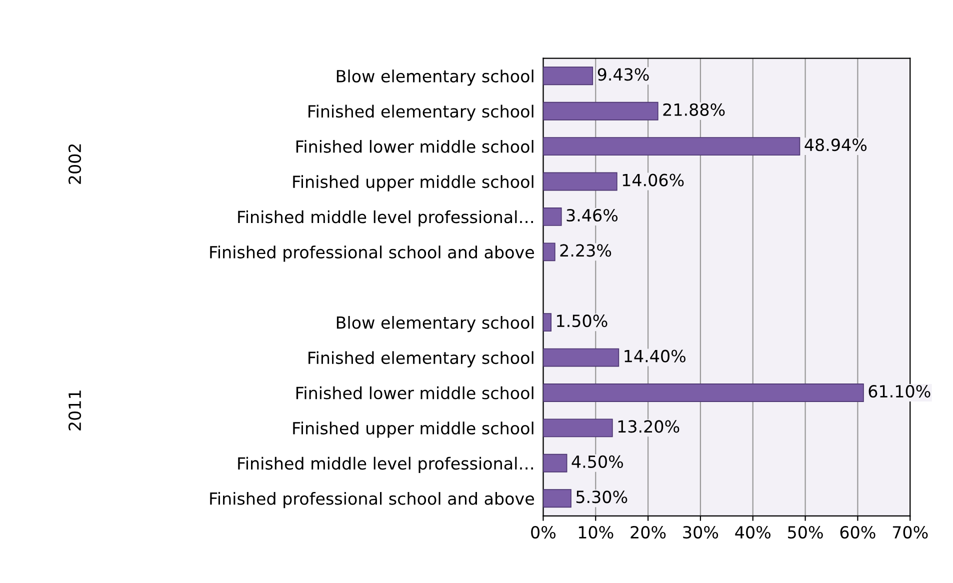  I want to click on data-label: 5.30%, so click(602, 497).